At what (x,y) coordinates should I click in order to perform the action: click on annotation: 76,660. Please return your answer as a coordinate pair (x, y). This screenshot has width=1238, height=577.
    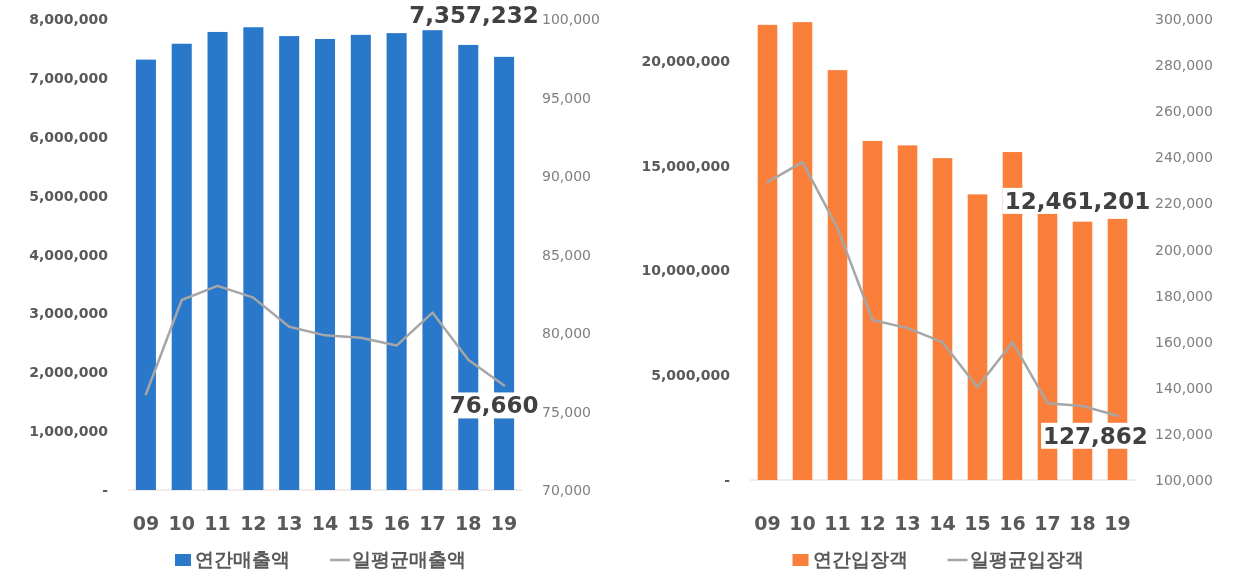
    Looking at the image, I should click on (494, 405).